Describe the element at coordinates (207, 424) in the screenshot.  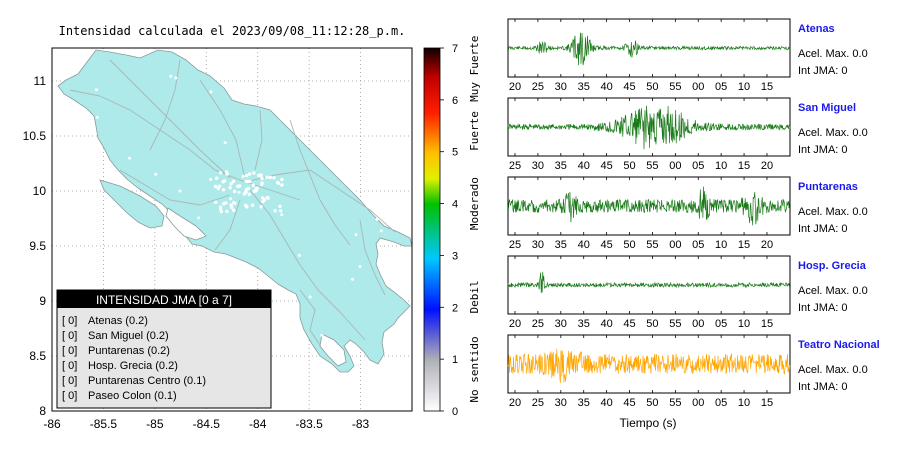
I see `x-tick-label: -84.5` at that location.